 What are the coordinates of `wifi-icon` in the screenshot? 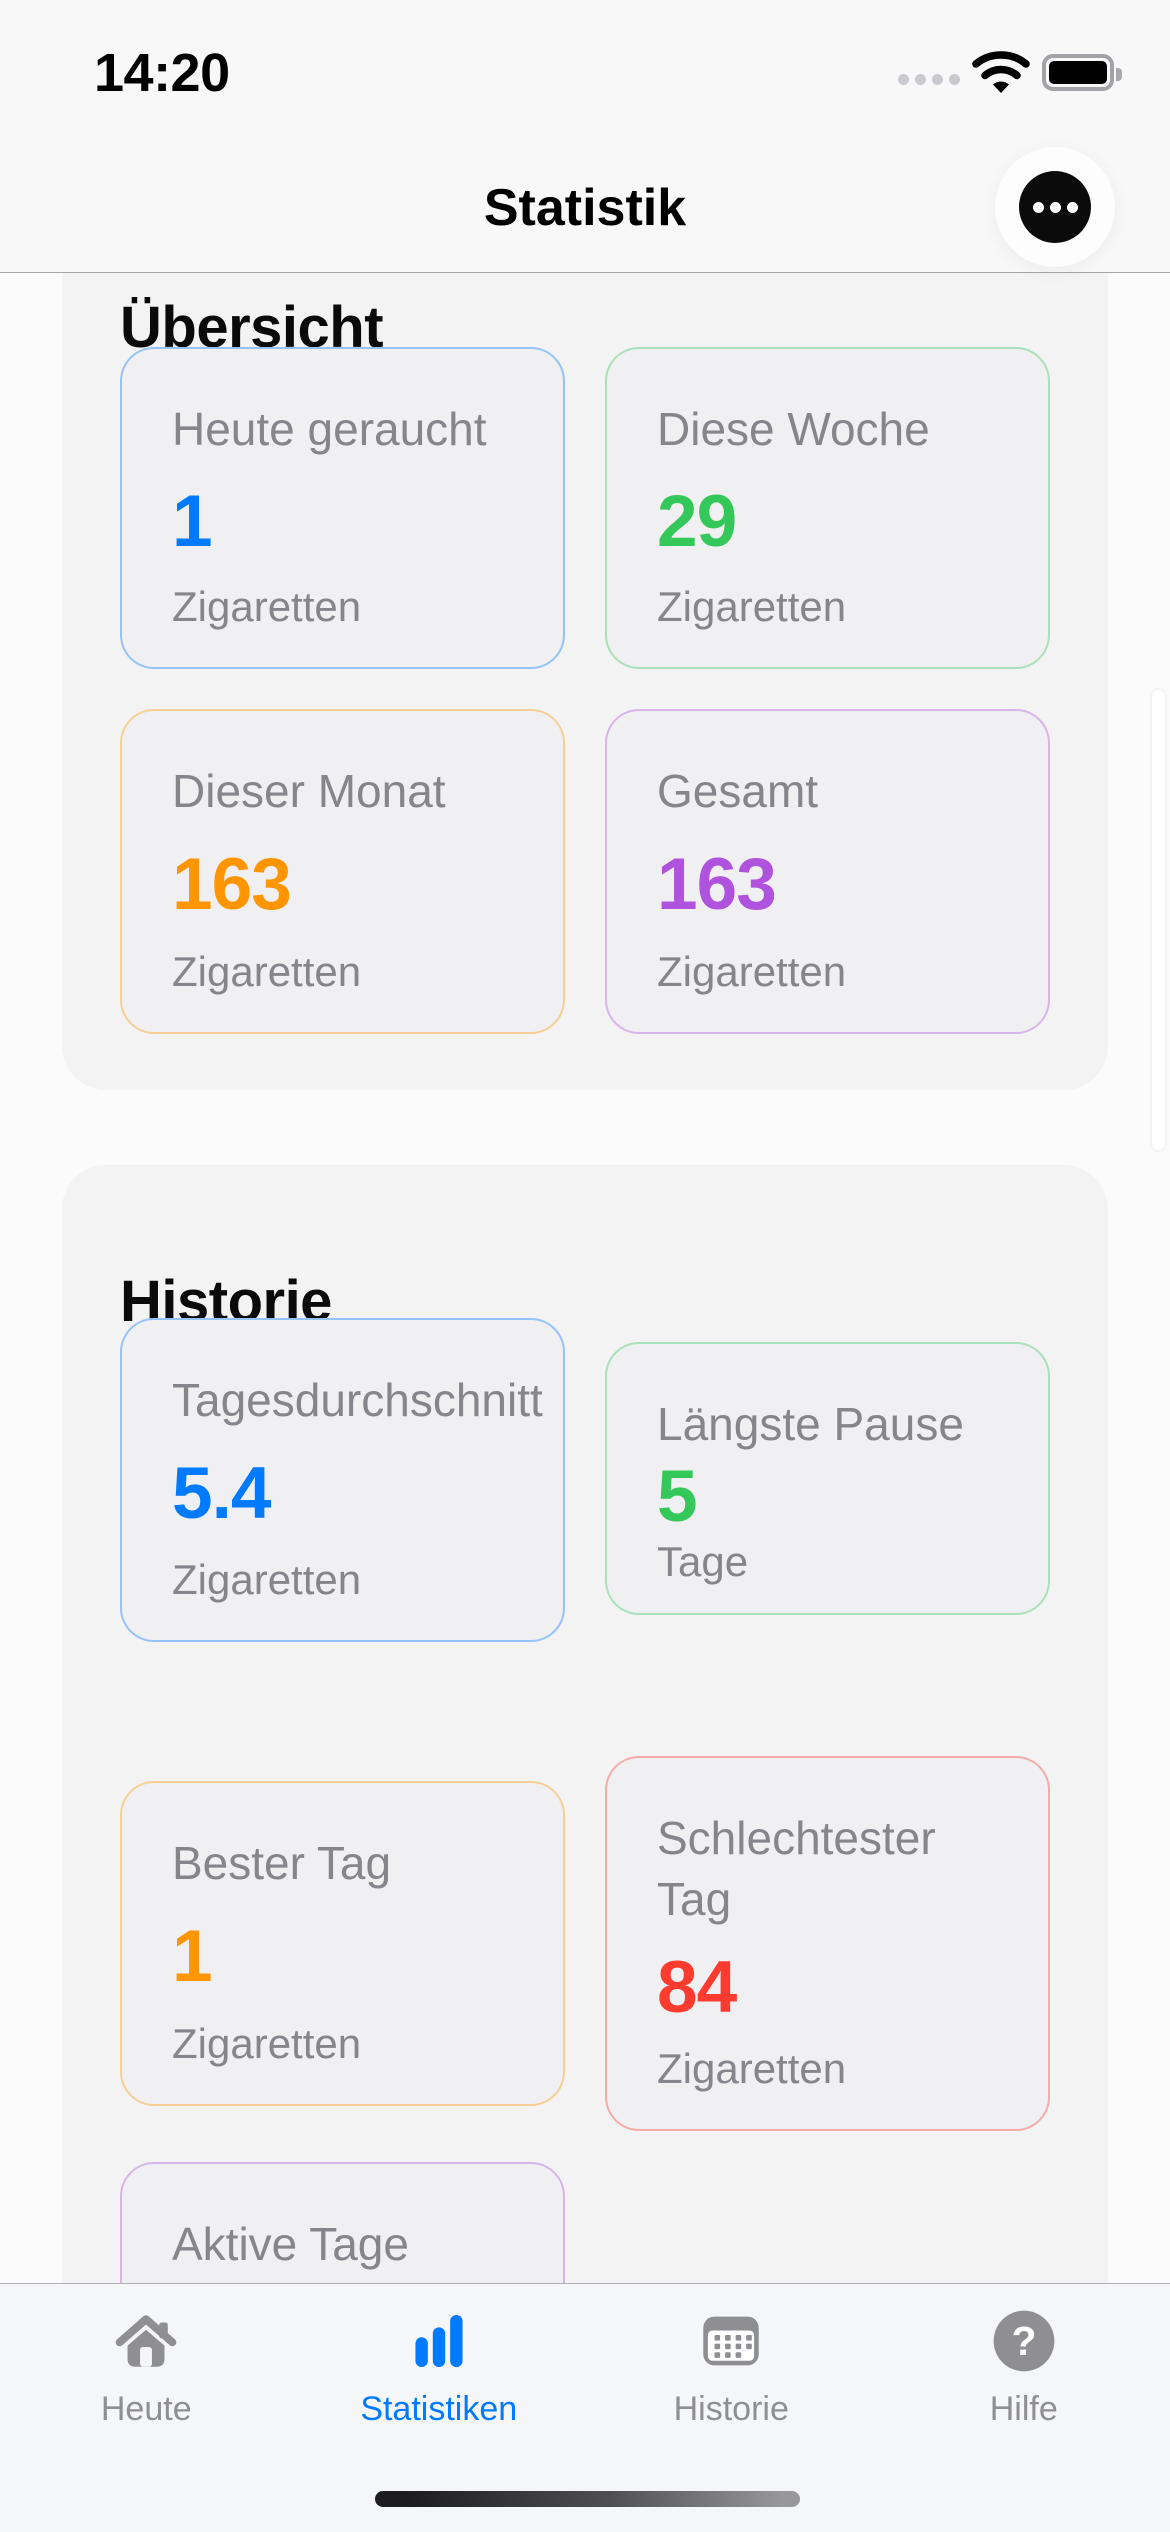 It's located at (1001, 72).